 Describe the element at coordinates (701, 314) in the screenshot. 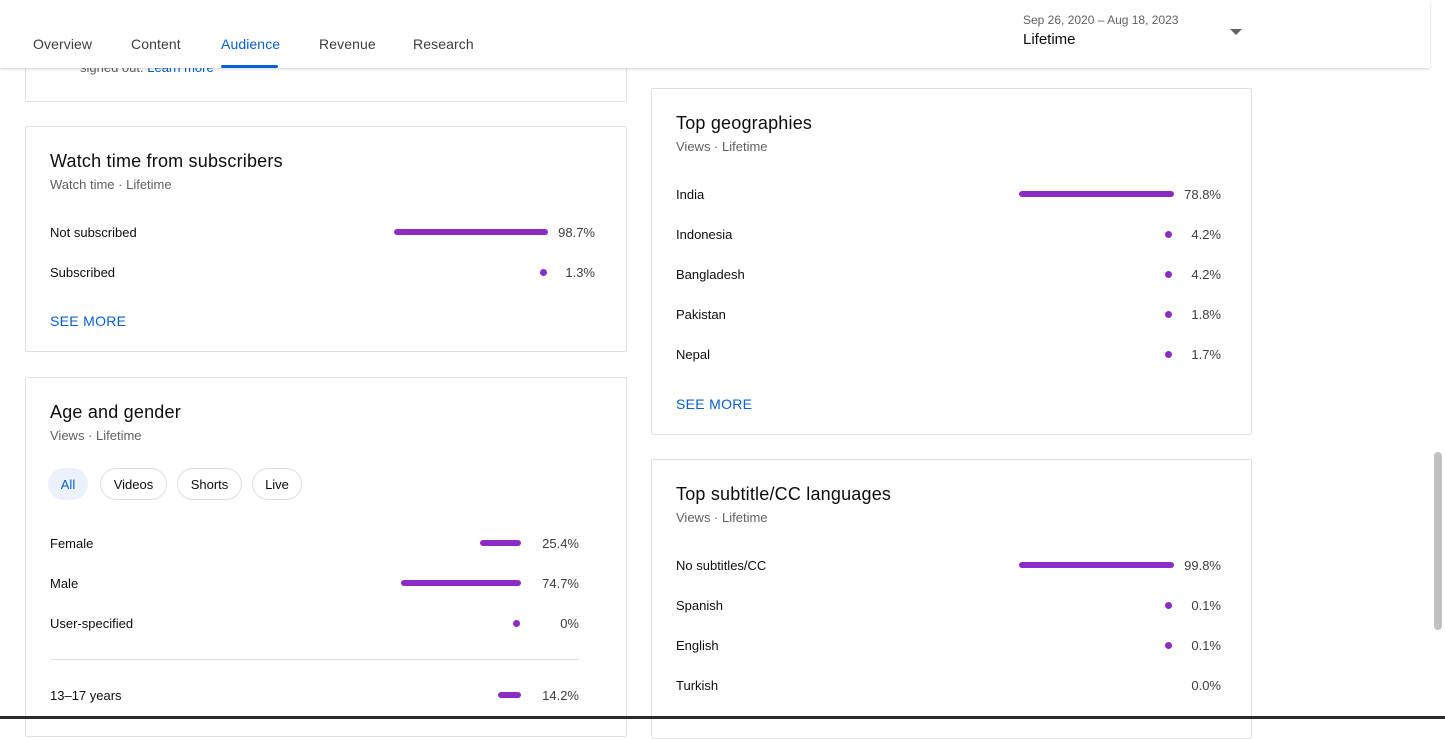

I see `row-label: Pakistan` at that location.